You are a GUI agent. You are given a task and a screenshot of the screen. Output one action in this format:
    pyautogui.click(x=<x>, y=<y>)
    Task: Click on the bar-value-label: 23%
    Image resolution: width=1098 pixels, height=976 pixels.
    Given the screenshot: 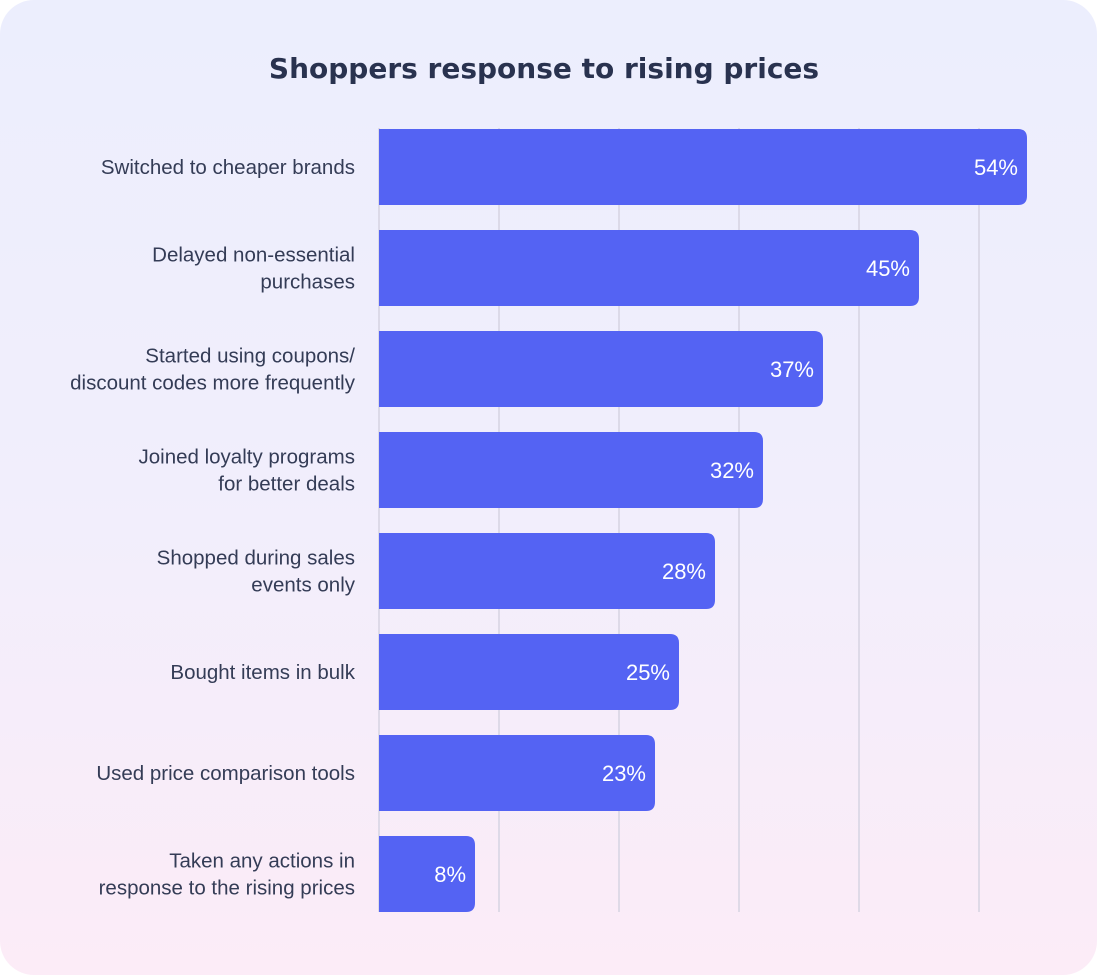 What is the action you would take?
    pyautogui.click(x=624, y=773)
    